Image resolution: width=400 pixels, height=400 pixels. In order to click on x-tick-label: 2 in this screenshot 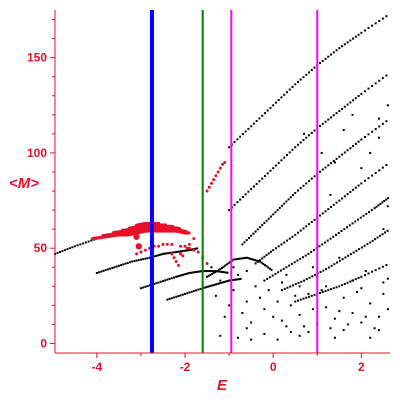, I will do `click(361, 367)`.